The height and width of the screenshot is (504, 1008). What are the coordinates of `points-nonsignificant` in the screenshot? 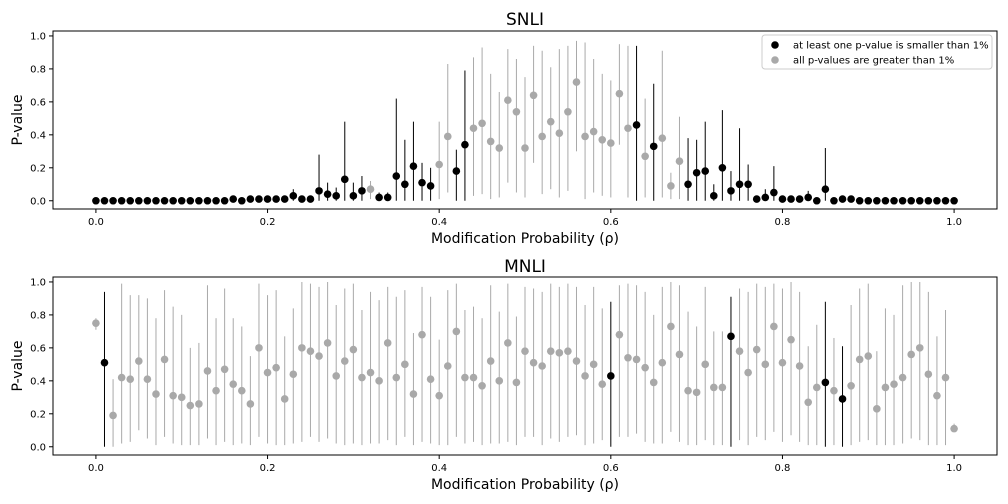 It's located at (525, 136).